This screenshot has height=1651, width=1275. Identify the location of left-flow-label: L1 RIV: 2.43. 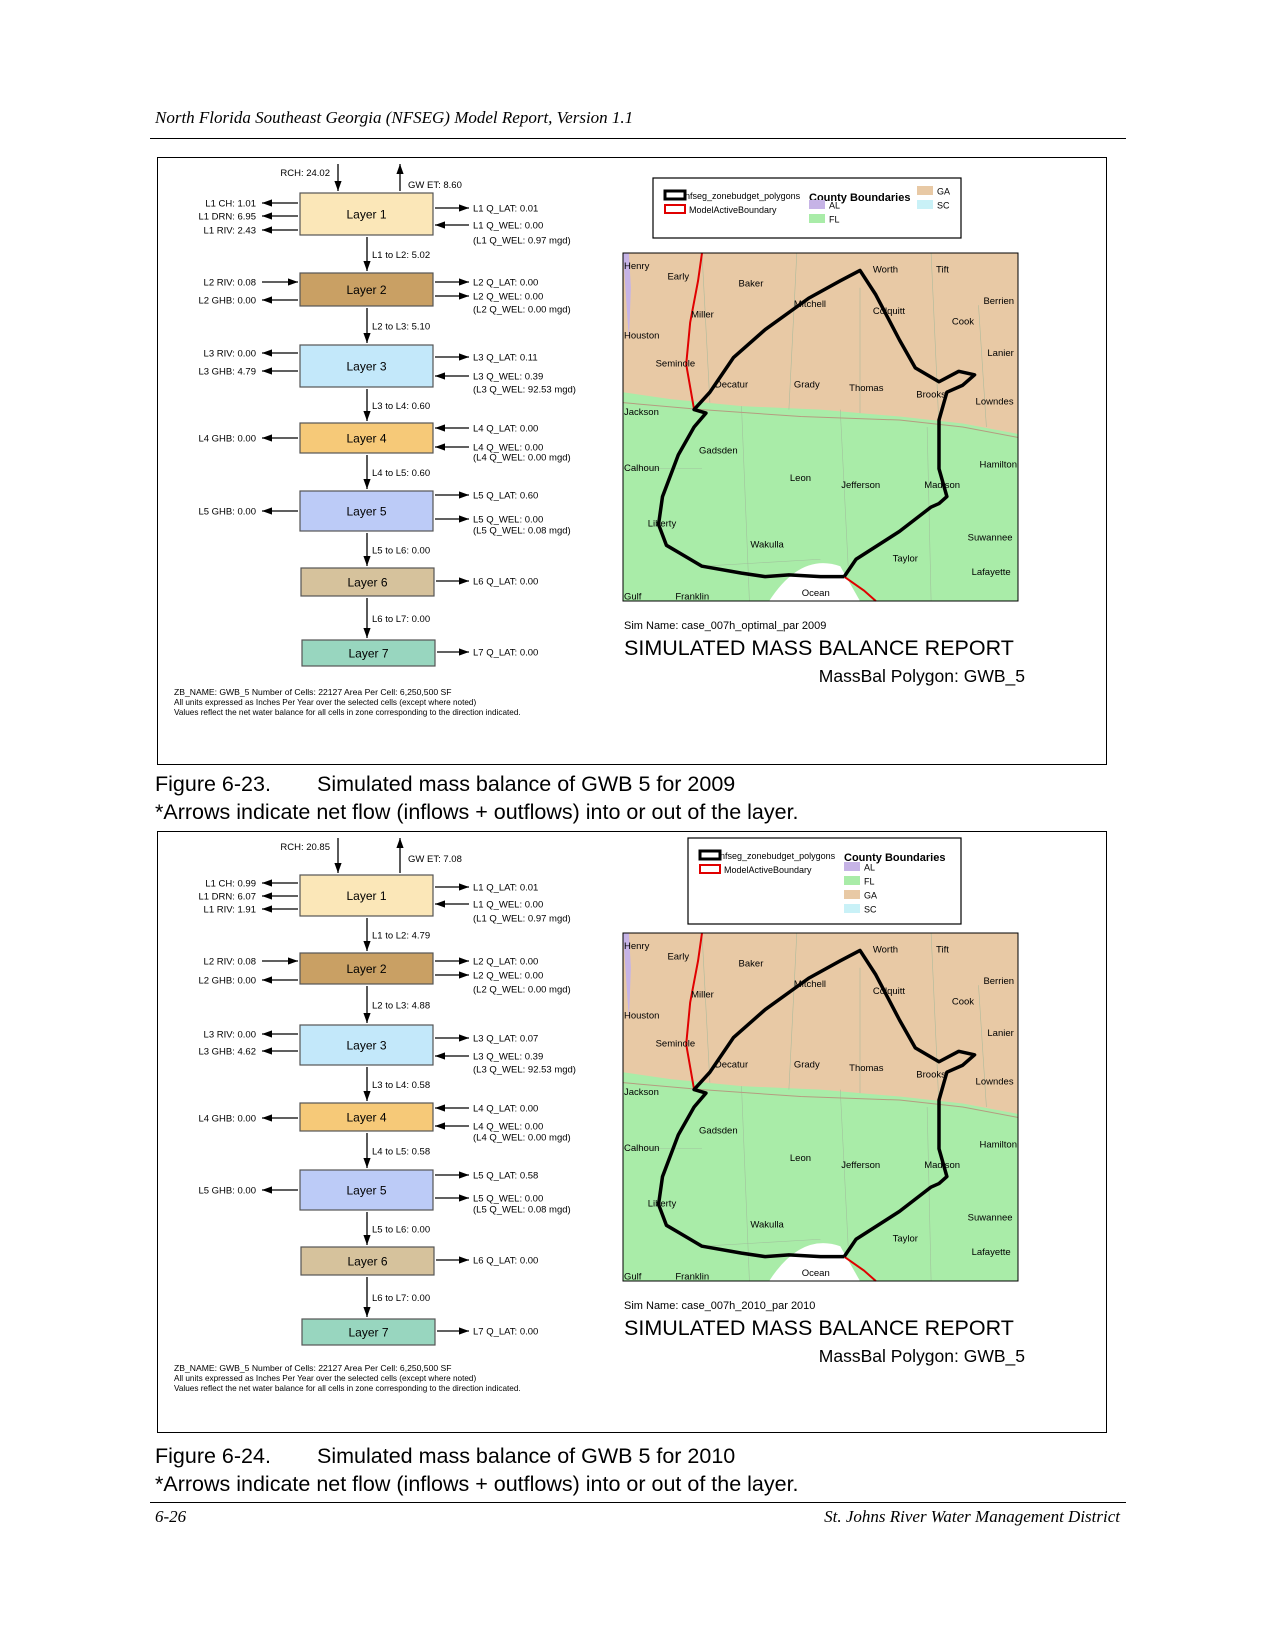
(230, 231).